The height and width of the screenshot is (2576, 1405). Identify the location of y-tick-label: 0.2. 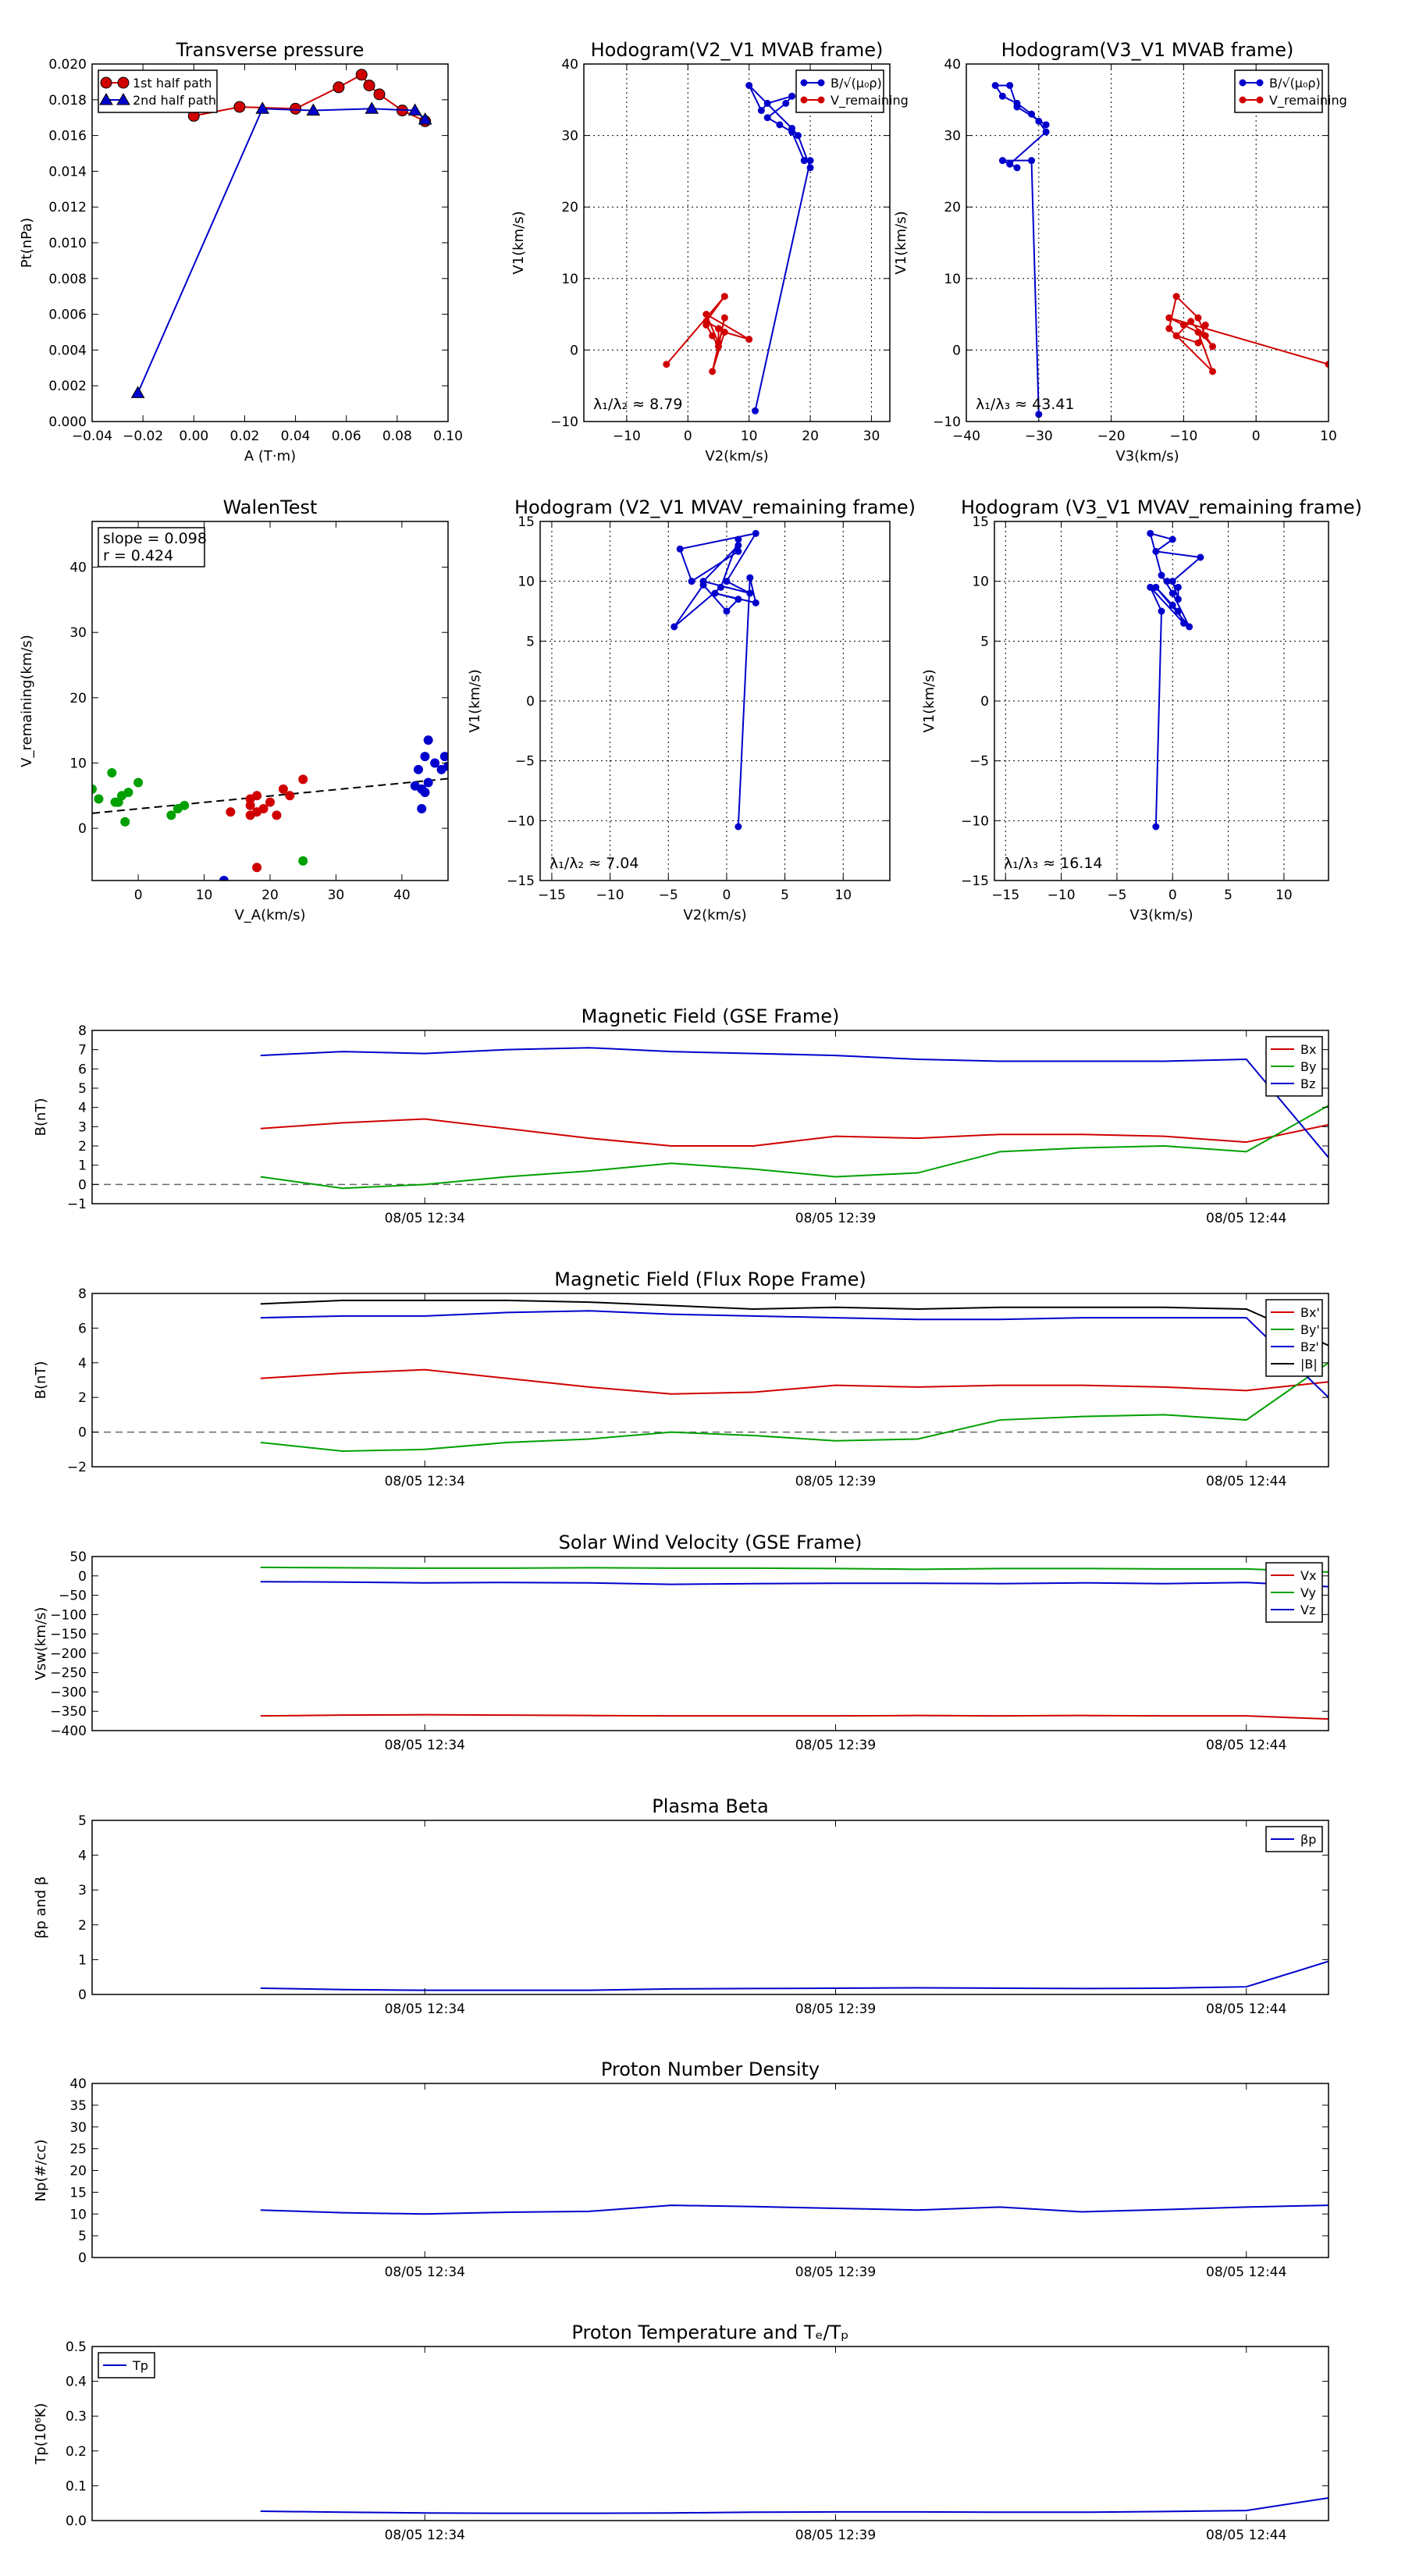
(76, 2452).